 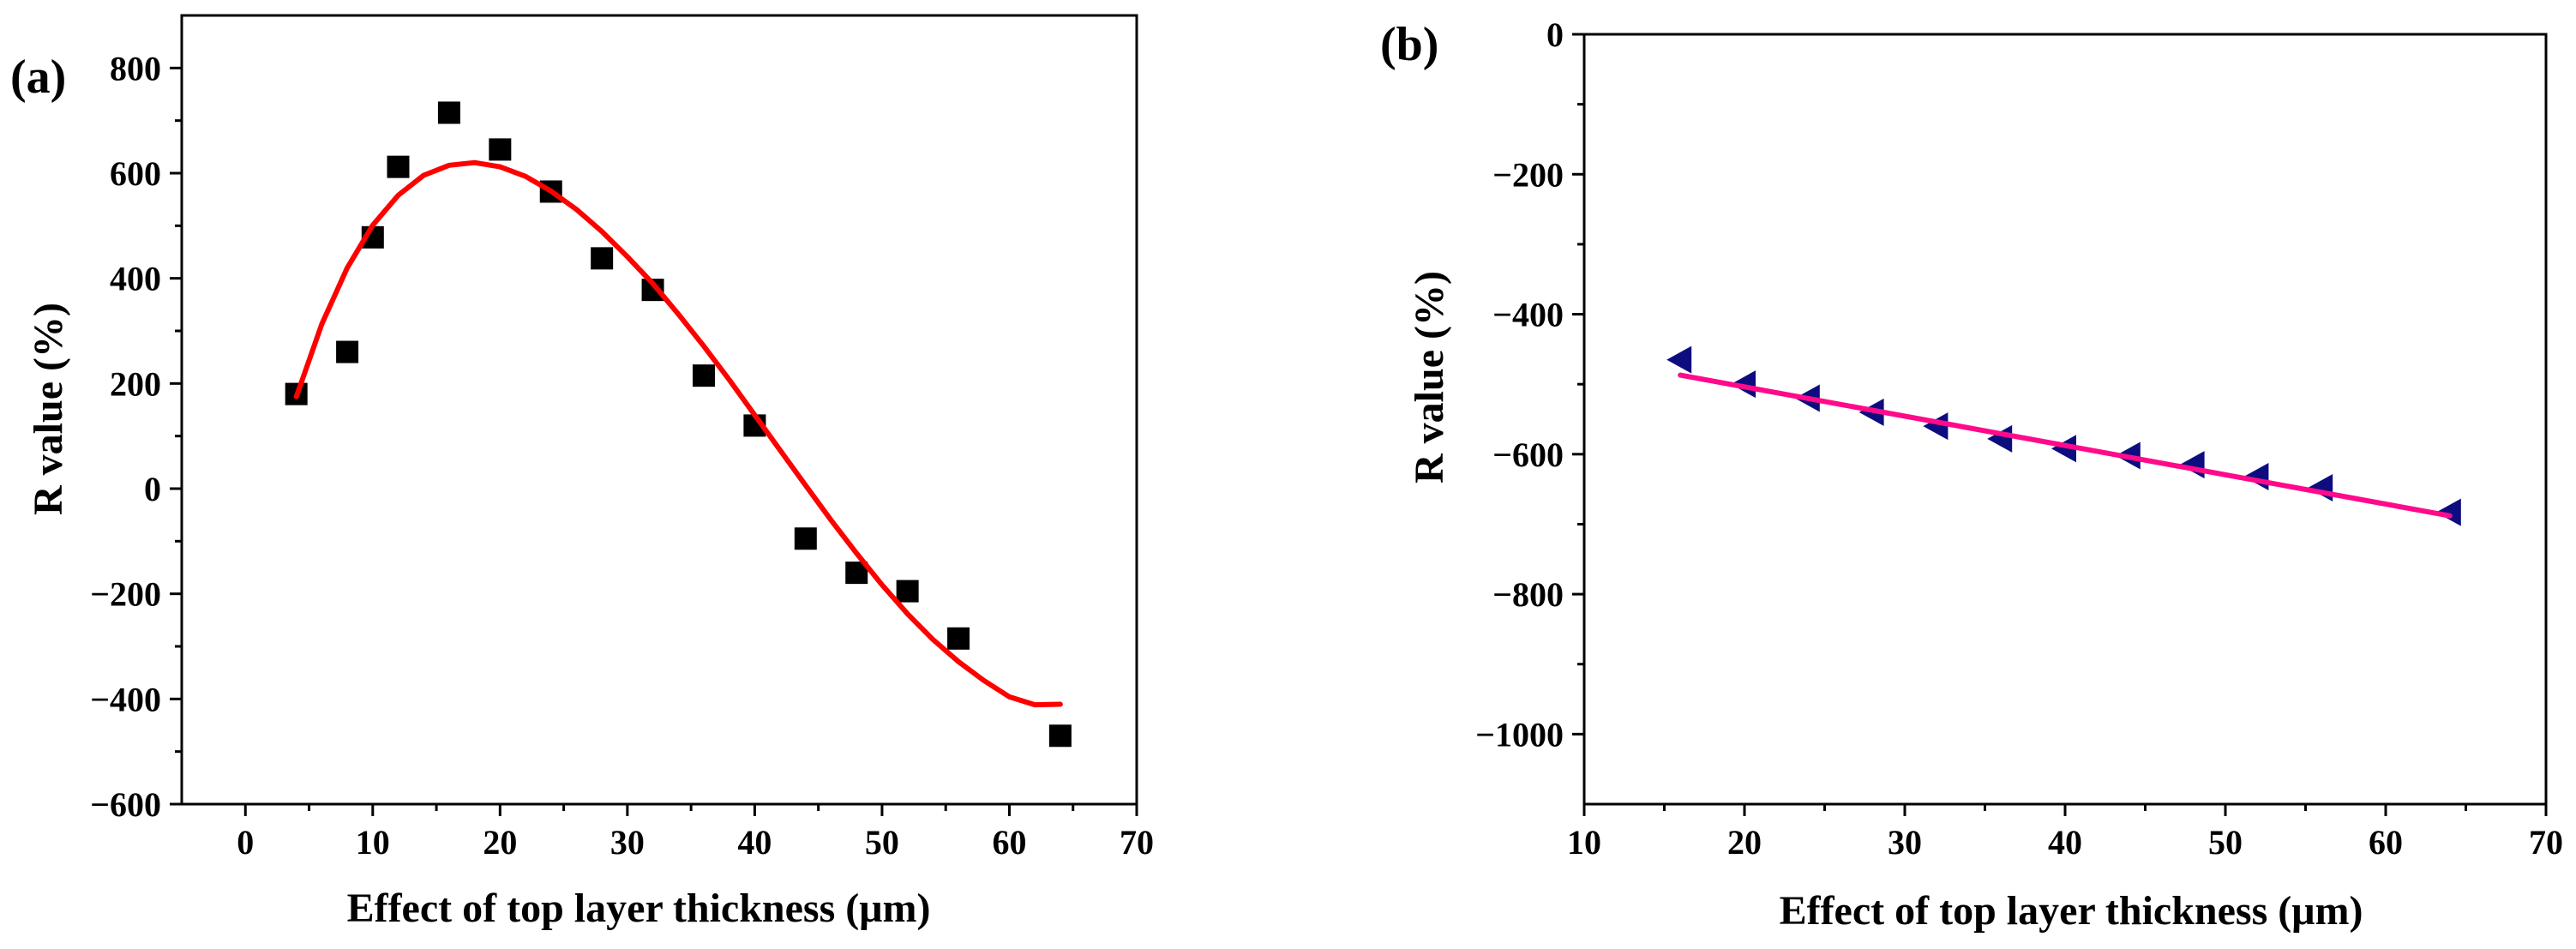 What do you see at coordinates (2386, 842) in the screenshot?
I see `panel-b-x-tick-label: 60` at bounding box center [2386, 842].